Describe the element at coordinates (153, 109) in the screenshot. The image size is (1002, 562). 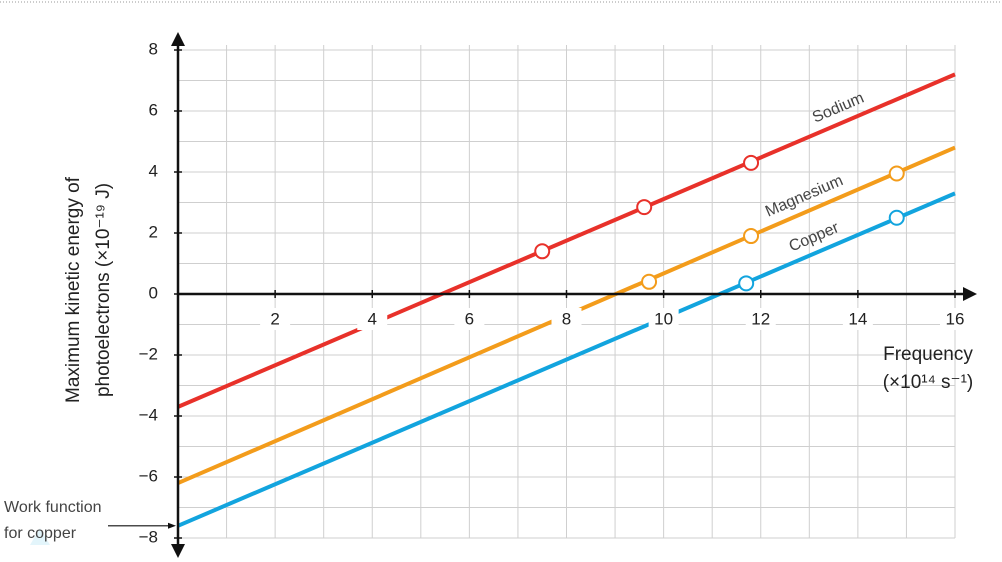
I see `y-tick-label: 6` at that location.